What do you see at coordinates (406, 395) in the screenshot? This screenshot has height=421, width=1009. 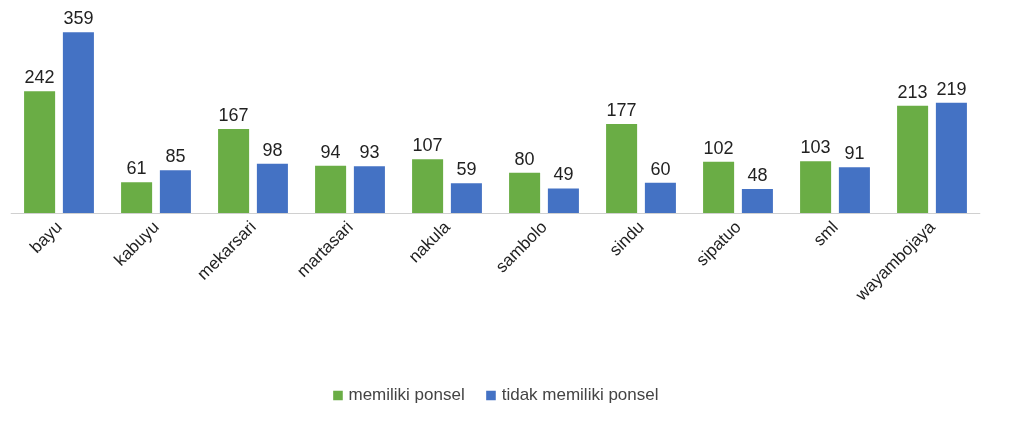 I see `legend-label: memiliki ponsel` at bounding box center [406, 395].